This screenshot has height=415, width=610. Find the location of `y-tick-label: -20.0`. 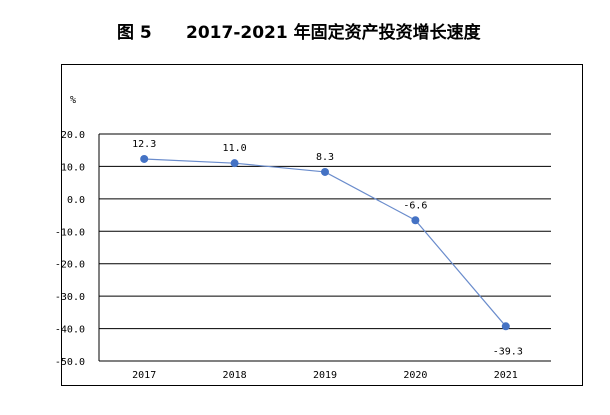

y-tick-label: -20.0 is located at coordinates (70, 265).